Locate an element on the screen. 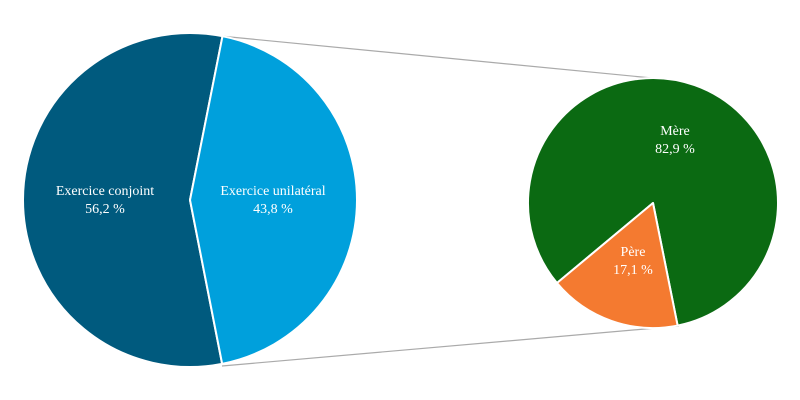 The width and height of the screenshot is (800, 400). slice-label: Exercice conjoint is located at coordinates (105, 191).